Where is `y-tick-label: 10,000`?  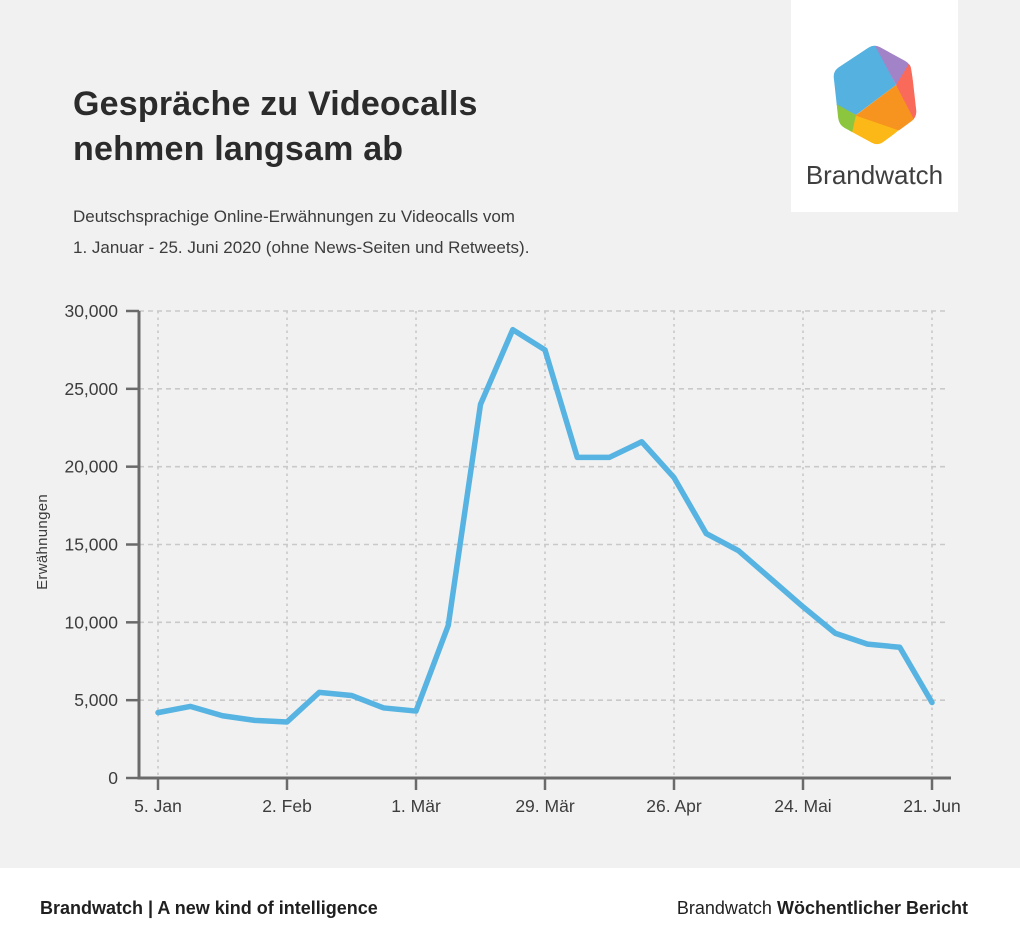 y-tick-label: 10,000 is located at coordinates (91, 622).